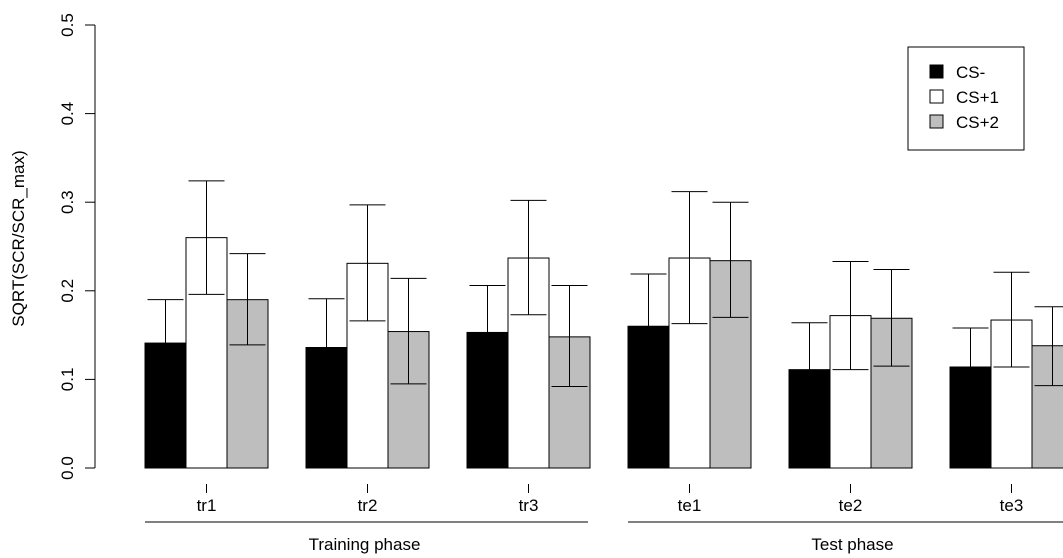 The height and width of the screenshot is (558, 1063). I want to click on legend: CS- CS+1 CS+2, so click(966, 98).